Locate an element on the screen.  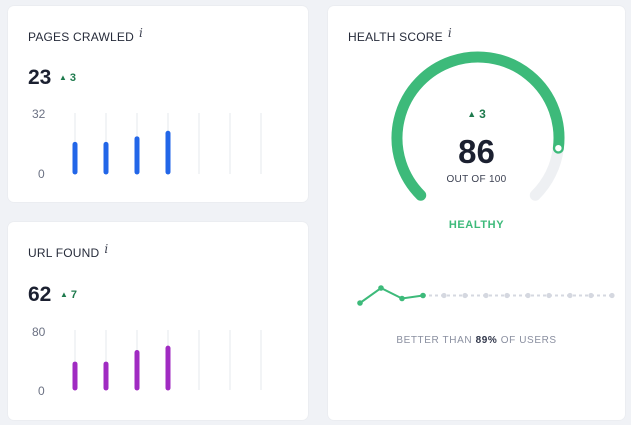
health-score-gauge is located at coordinates (478, 126).